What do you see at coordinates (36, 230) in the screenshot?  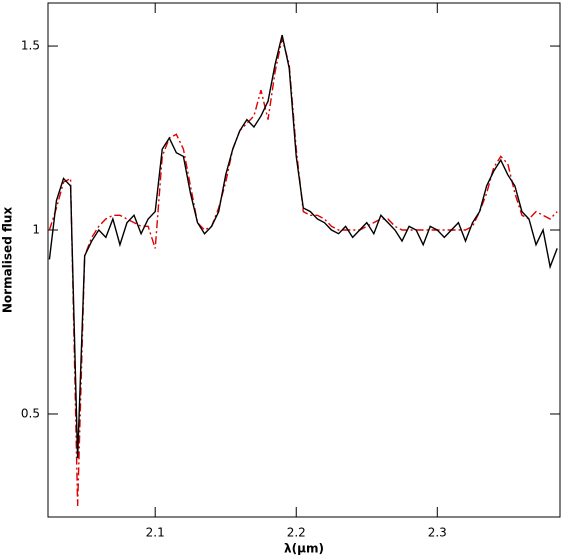 I see `y-tick-label: 1` at bounding box center [36, 230].